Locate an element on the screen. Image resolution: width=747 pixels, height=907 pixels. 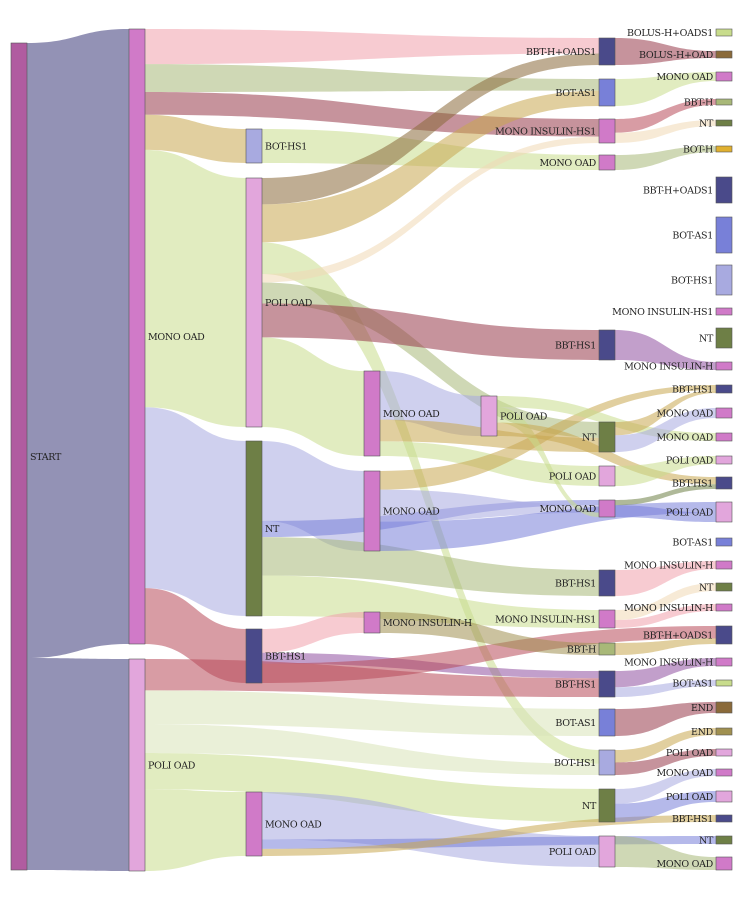
node-f_botas1_c is located at coordinates (724, 683).